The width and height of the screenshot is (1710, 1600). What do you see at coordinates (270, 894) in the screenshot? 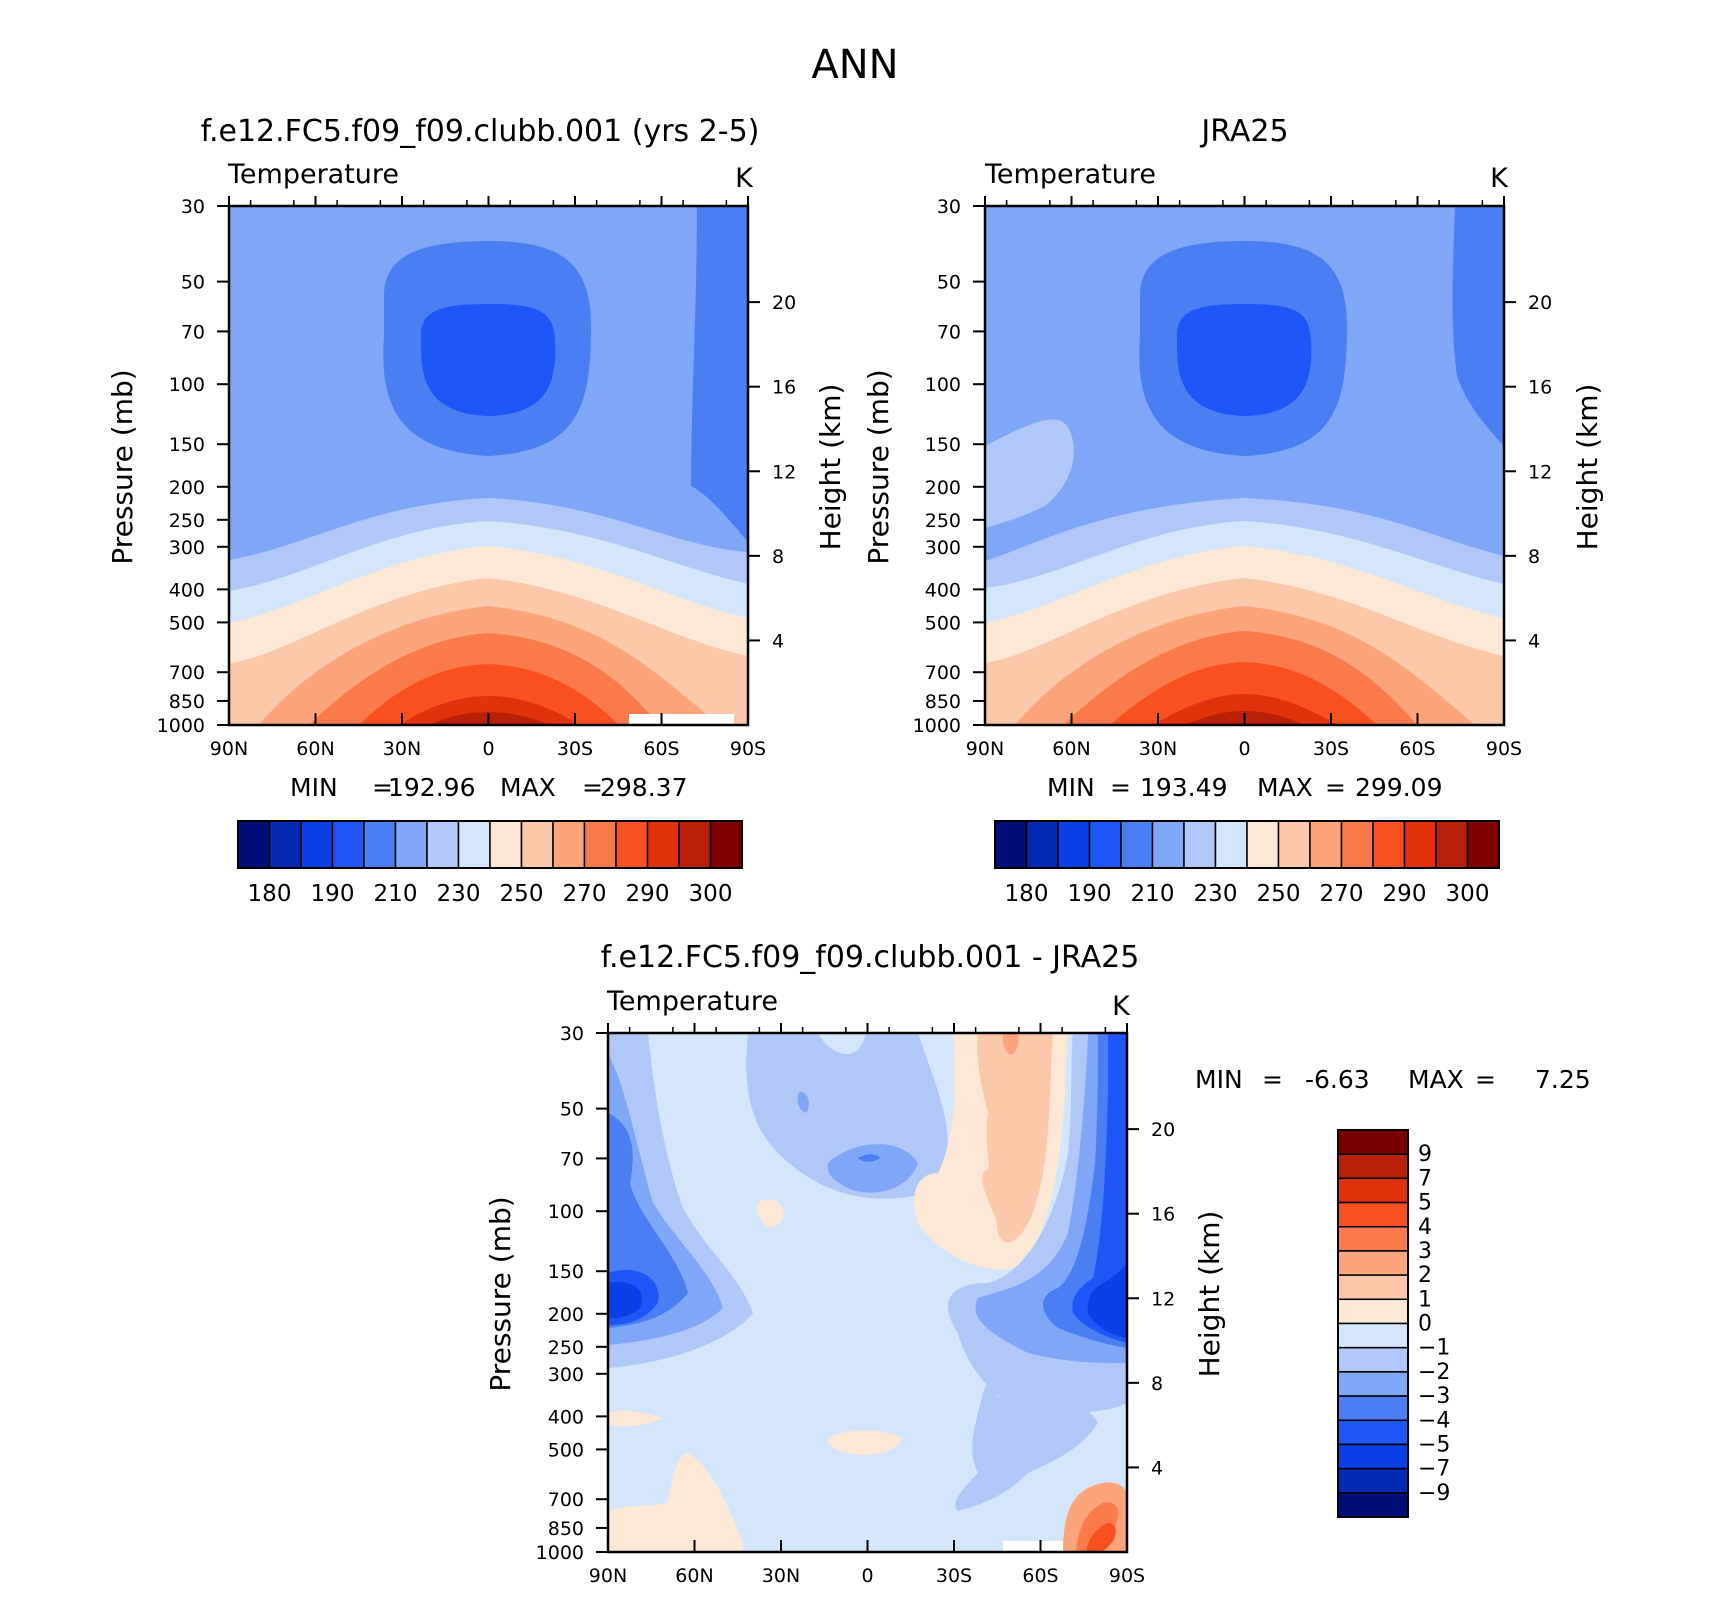
I see `colorbar-label: 180` at bounding box center [270, 894].